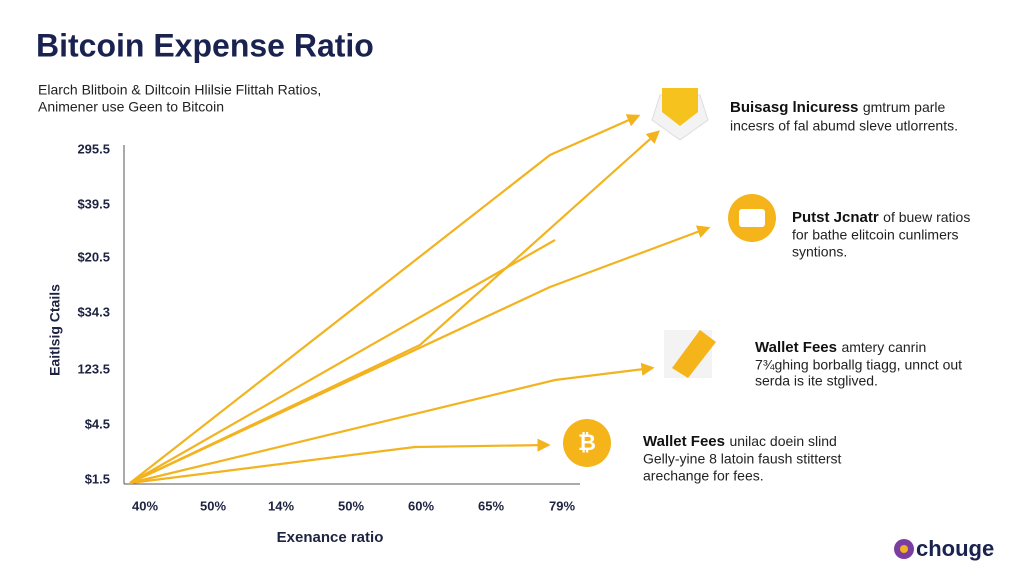  What do you see at coordinates (816, 381) in the screenshot?
I see `callout-line: serda is ite stglived.` at bounding box center [816, 381].